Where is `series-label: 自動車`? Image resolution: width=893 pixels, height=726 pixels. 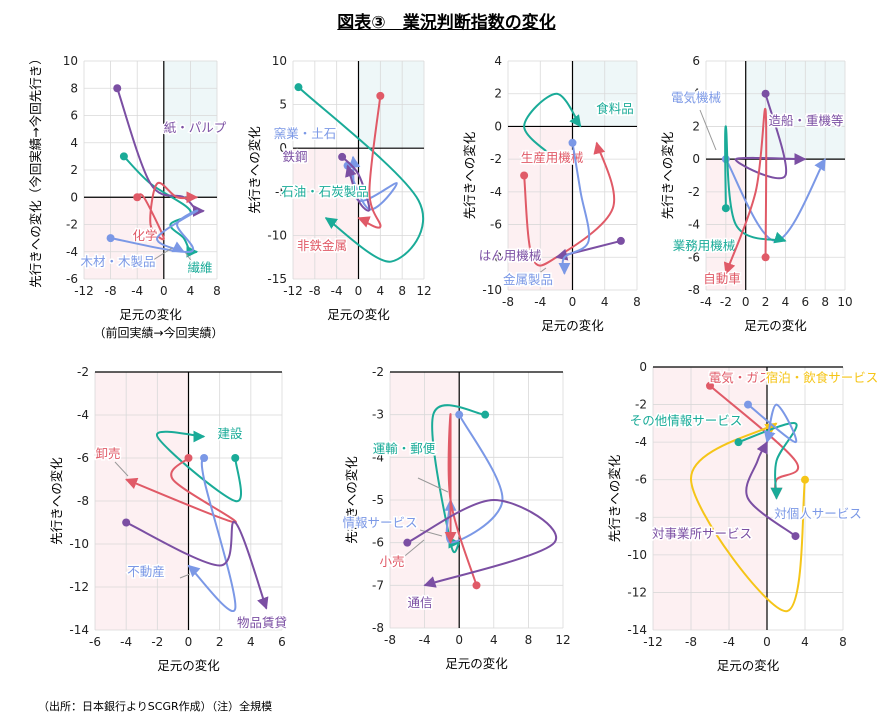
series-label: 自動車 is located at coordinates (722, 278).